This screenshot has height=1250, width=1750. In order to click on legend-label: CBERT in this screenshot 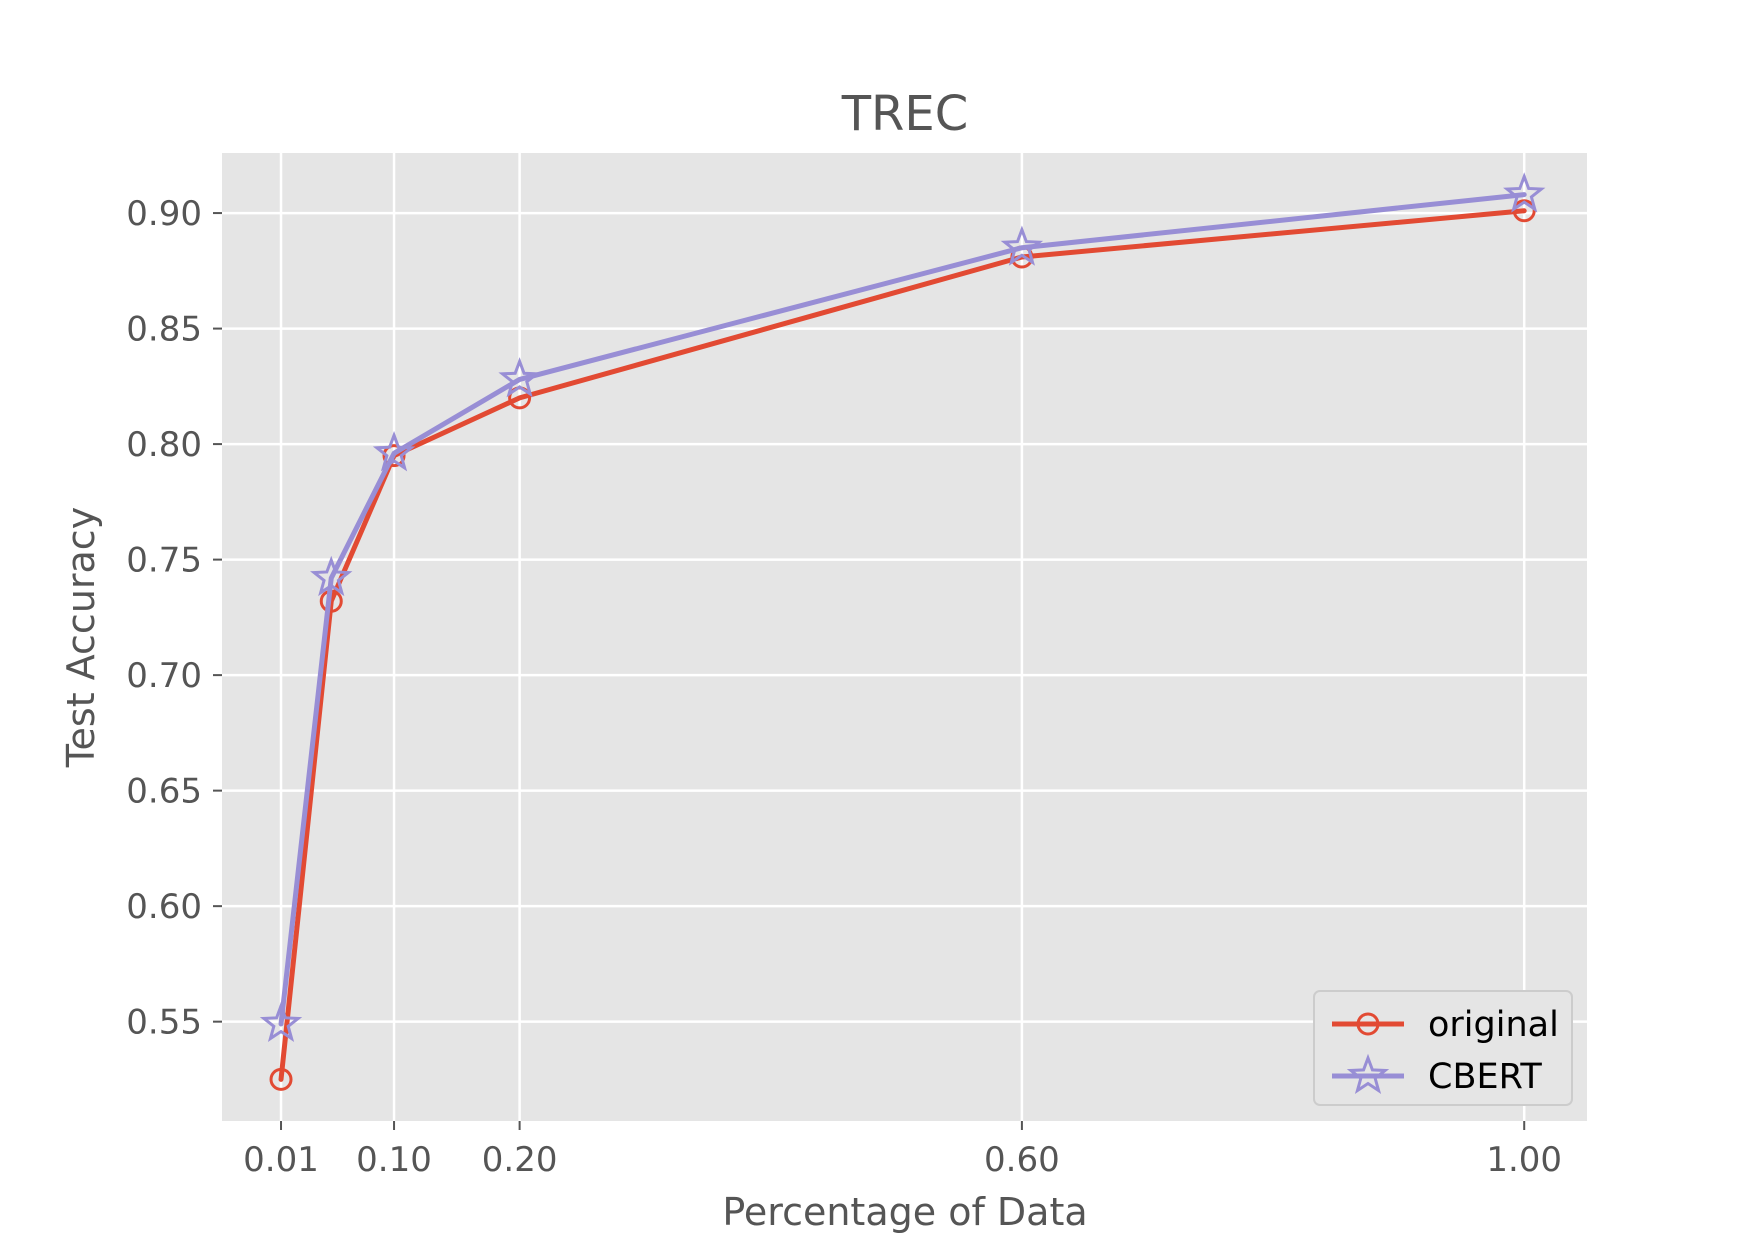, I will do `click(1485, 1077)`.